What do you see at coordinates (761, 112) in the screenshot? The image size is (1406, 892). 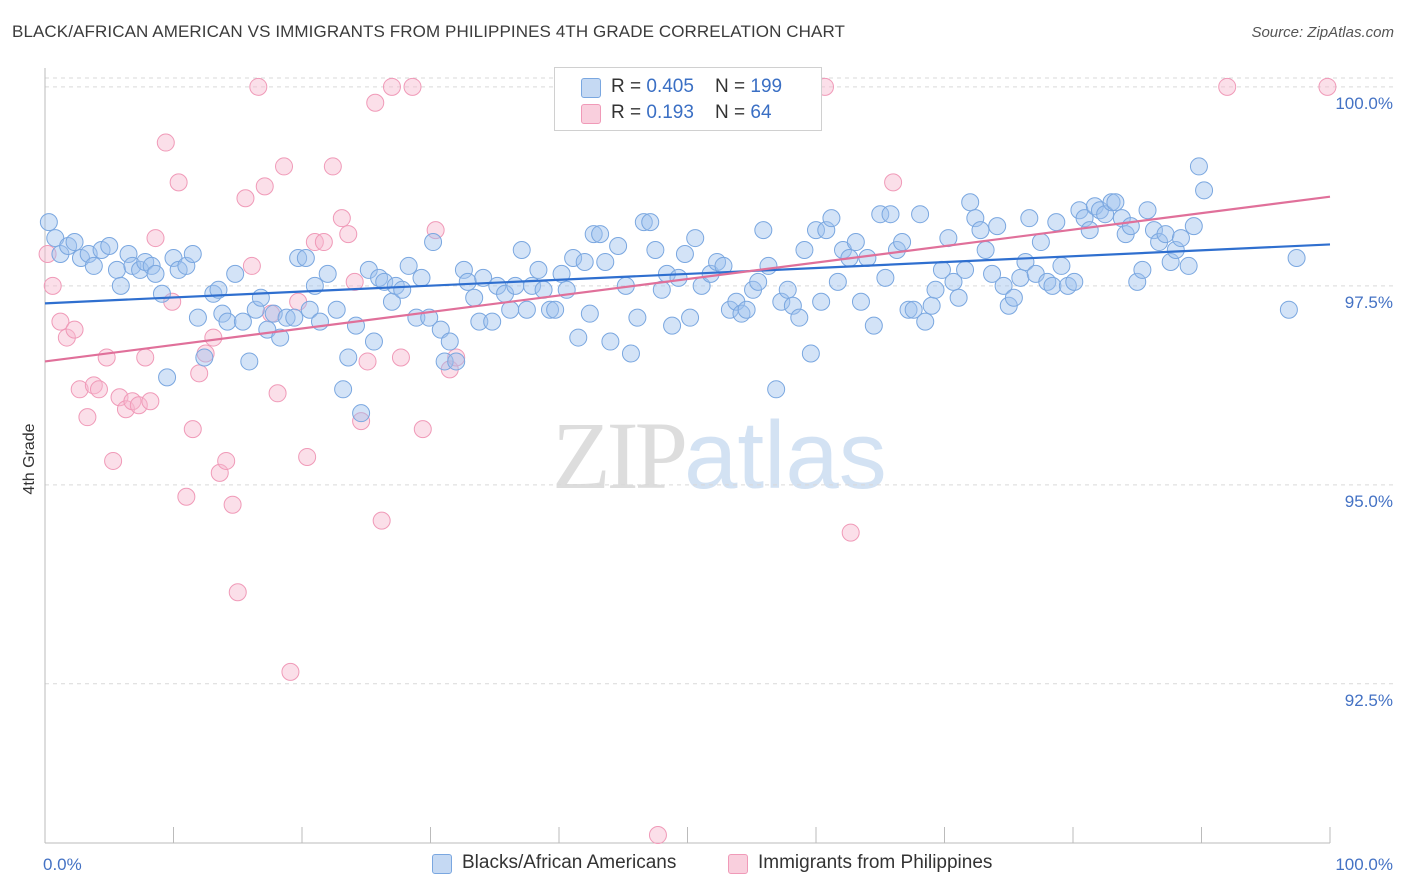 I see `n-value: 64` at bounding box center [761, 112].